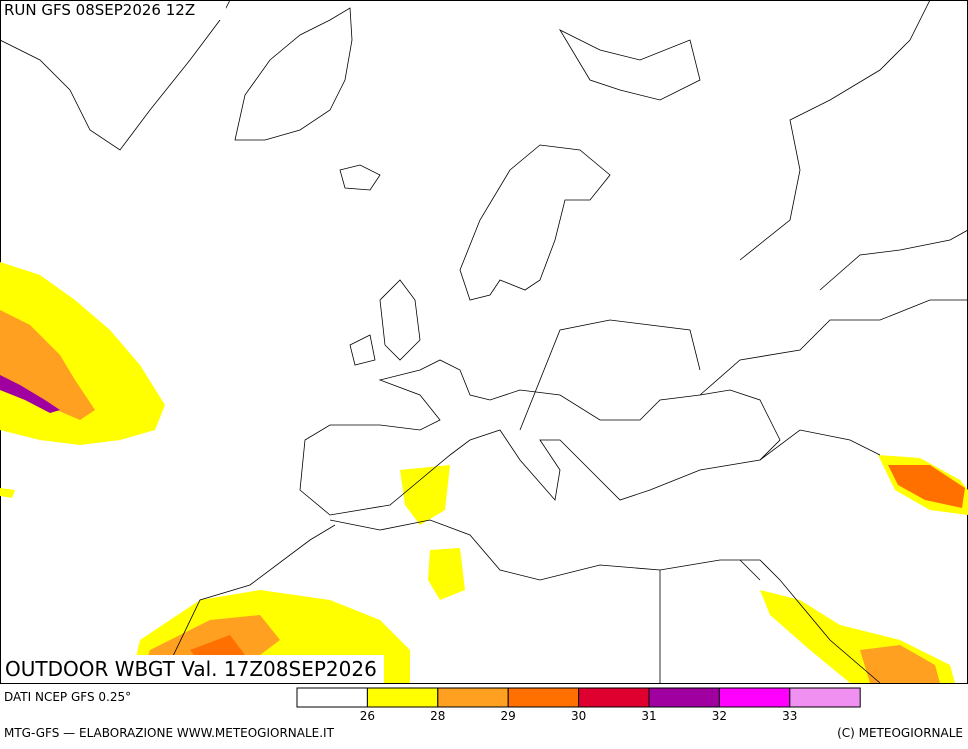 The width and height of the screenshot is (968, 749). Describe the element at coordinates (719, 716) in the screenshot. I see `legend-tick-label: 32` at that location.